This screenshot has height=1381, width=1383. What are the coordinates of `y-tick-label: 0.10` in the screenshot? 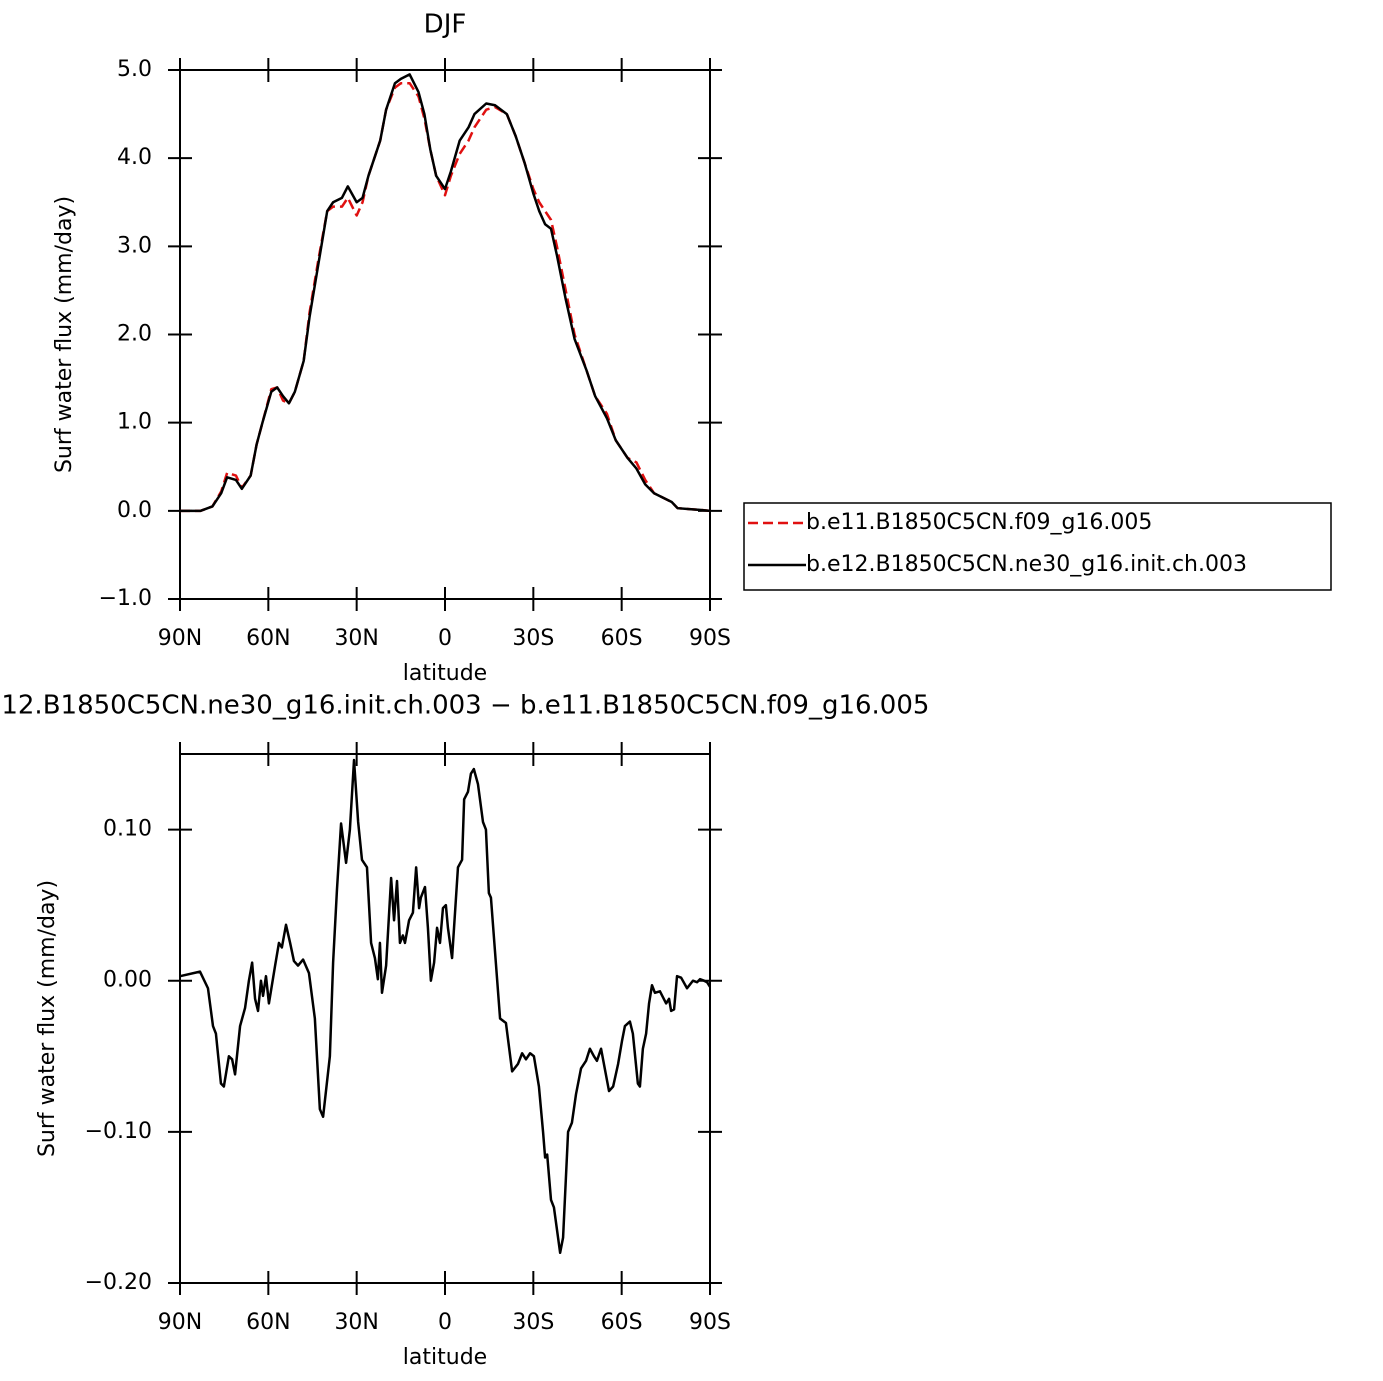 It's located at (127, 829).